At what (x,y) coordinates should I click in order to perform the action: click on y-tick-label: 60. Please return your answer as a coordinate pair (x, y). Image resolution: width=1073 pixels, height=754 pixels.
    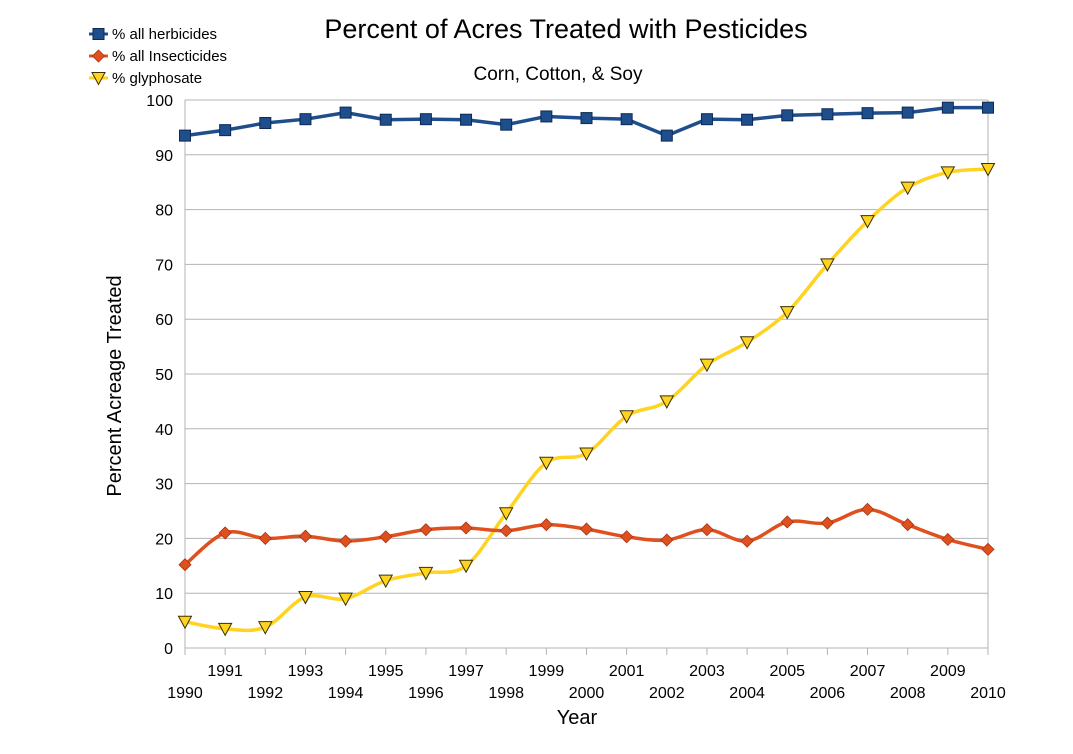
    Looking at the image, I should click on (164, 320).